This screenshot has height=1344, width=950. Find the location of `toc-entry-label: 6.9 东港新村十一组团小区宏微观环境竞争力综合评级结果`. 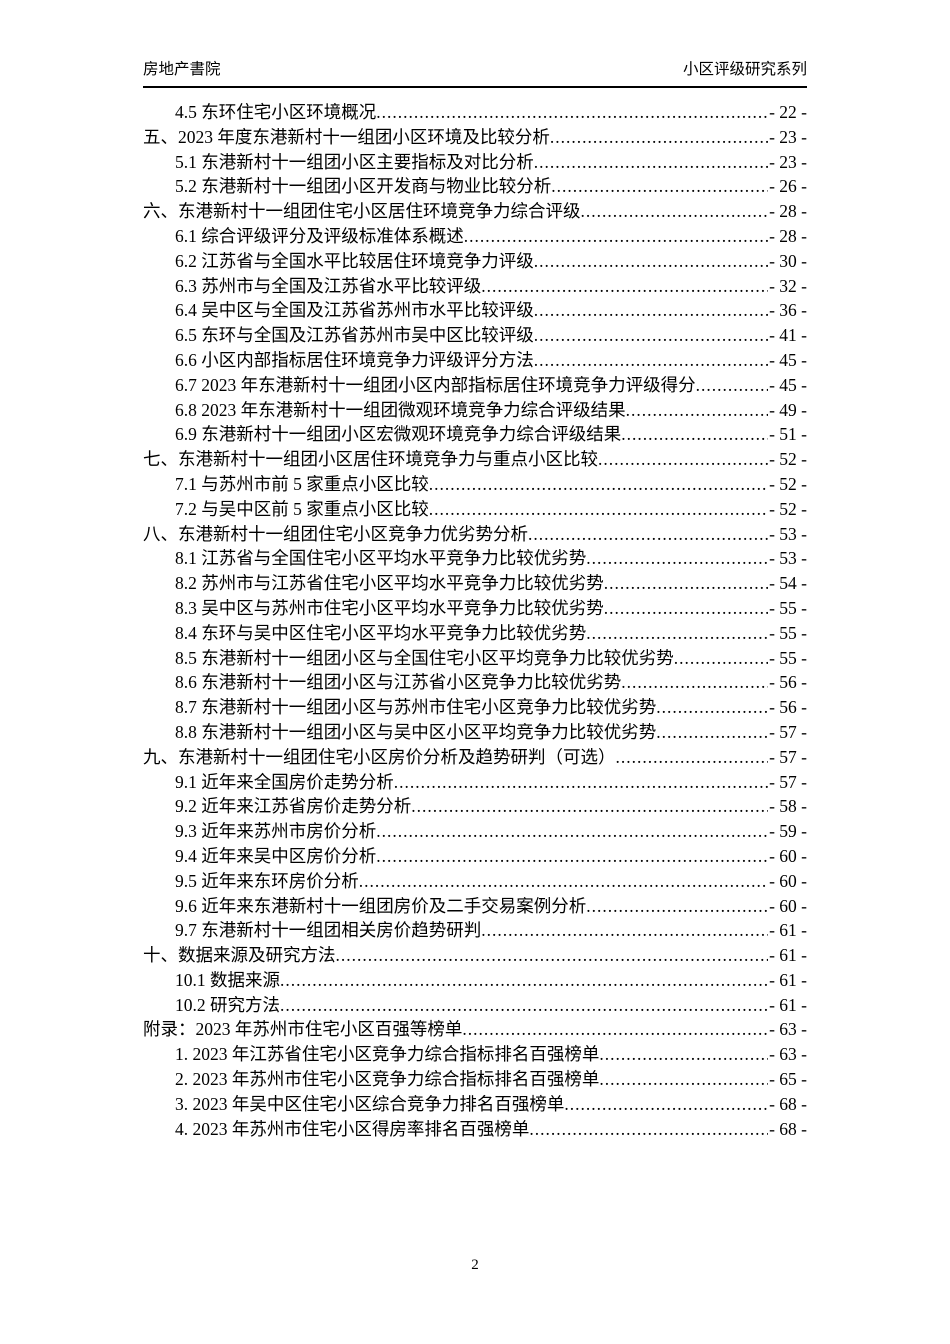

toc-entry-label: 6.9 东港新村十一组团小区宏微观环境竞争力综合评级结果 is located at coordinates (398, 434).